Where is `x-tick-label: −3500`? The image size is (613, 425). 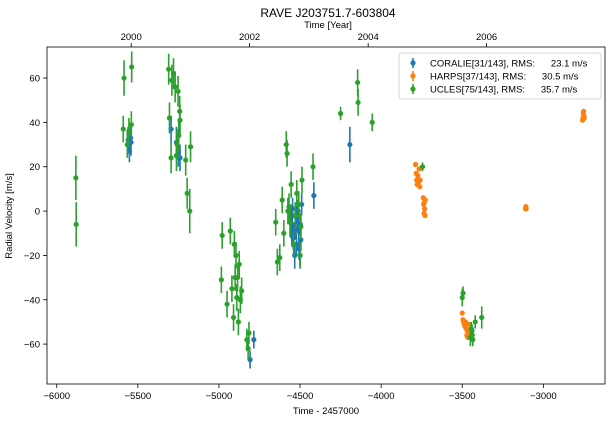
x-tick-label: −3500 is located at coordinates (462, 396).